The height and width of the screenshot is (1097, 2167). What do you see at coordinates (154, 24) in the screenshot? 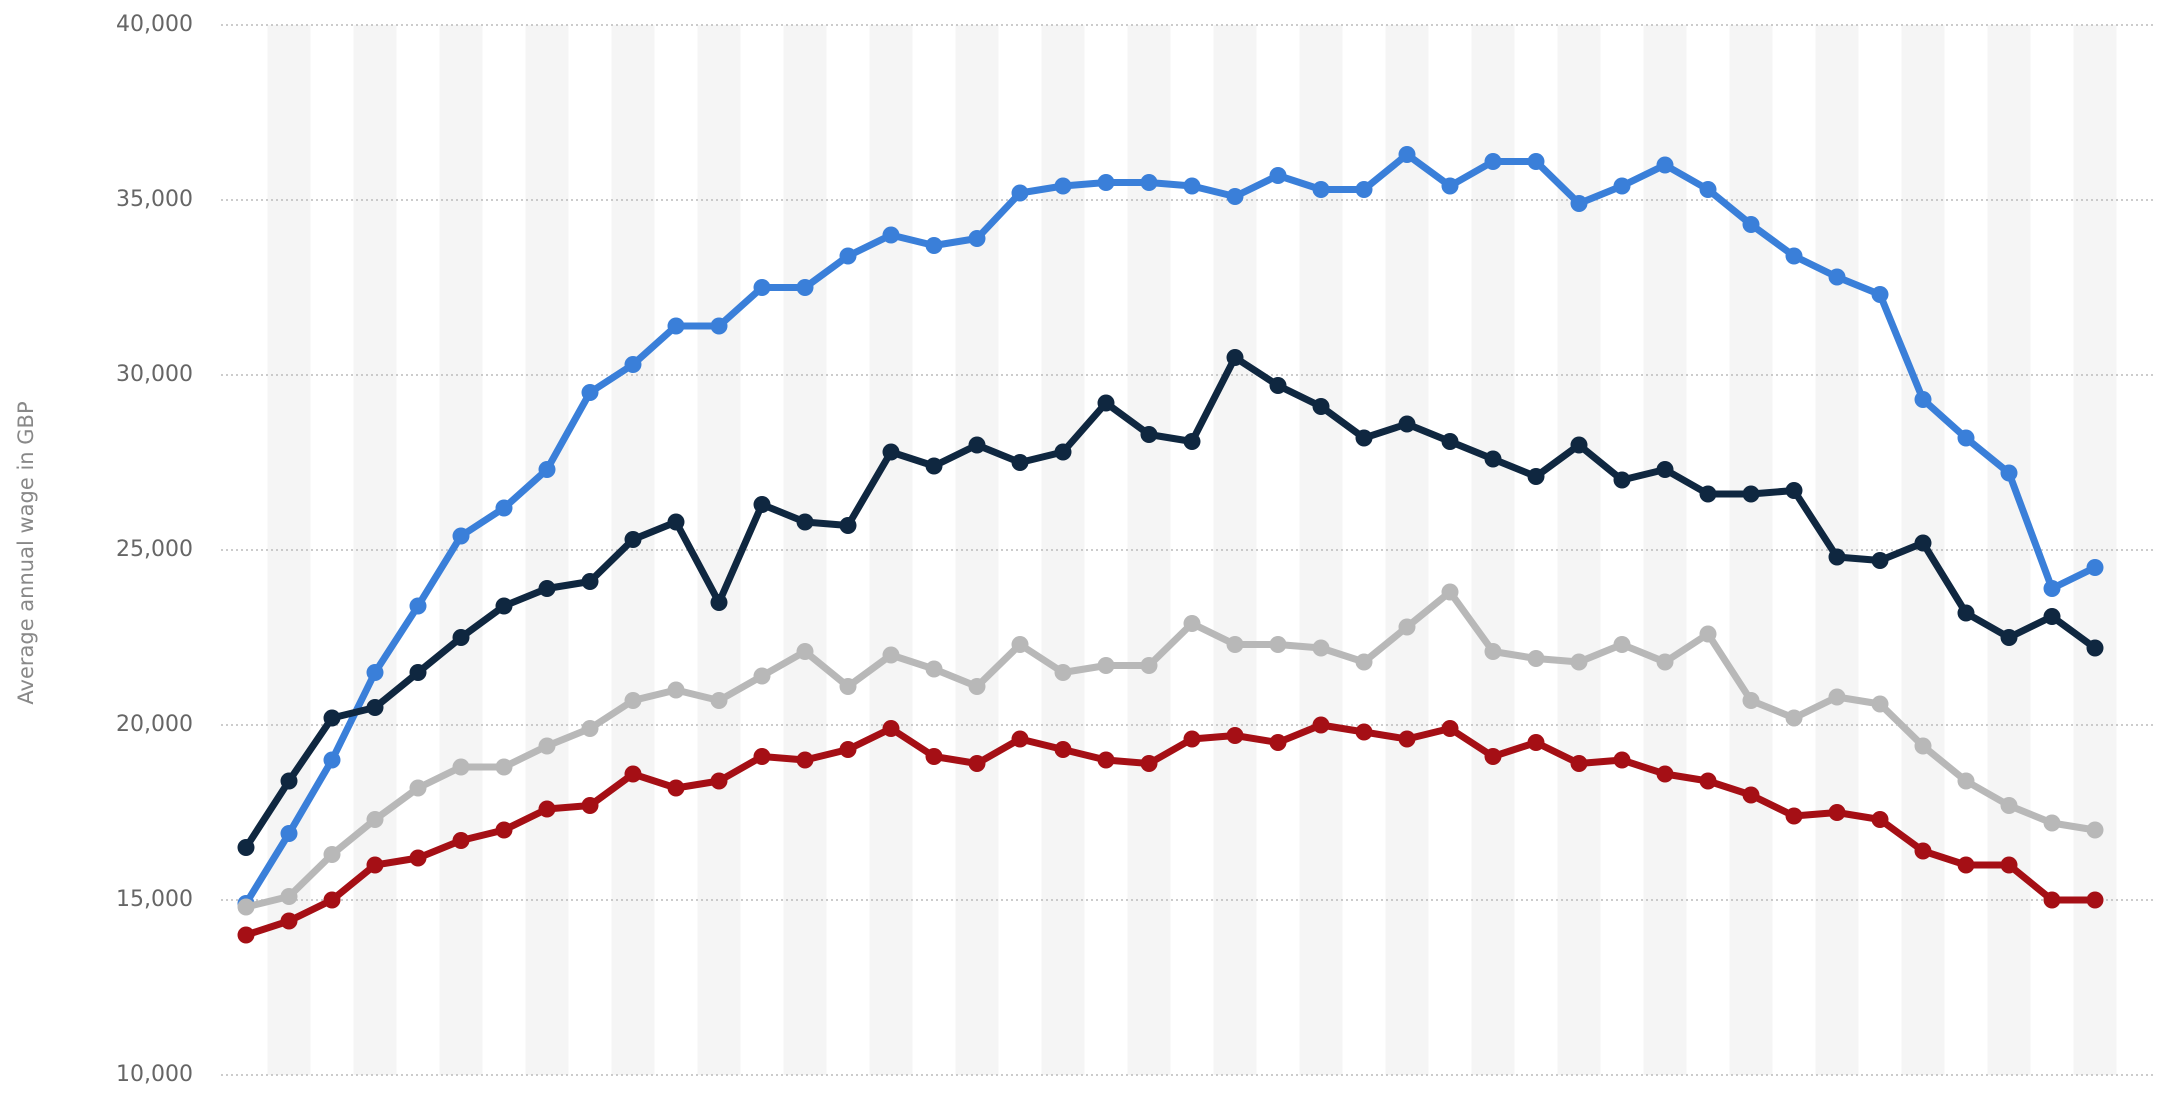
I see `y-tick-label: 40,000` at bounding box center [154, 24].